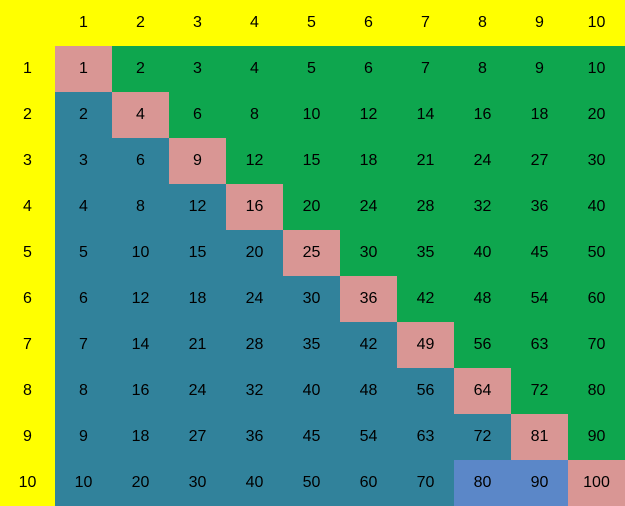 The width and height of the screenshot is (625, 506). Describe the element at coordinates (482, 483) in the screenshot. I see `cell-10x8: 80` at that location.